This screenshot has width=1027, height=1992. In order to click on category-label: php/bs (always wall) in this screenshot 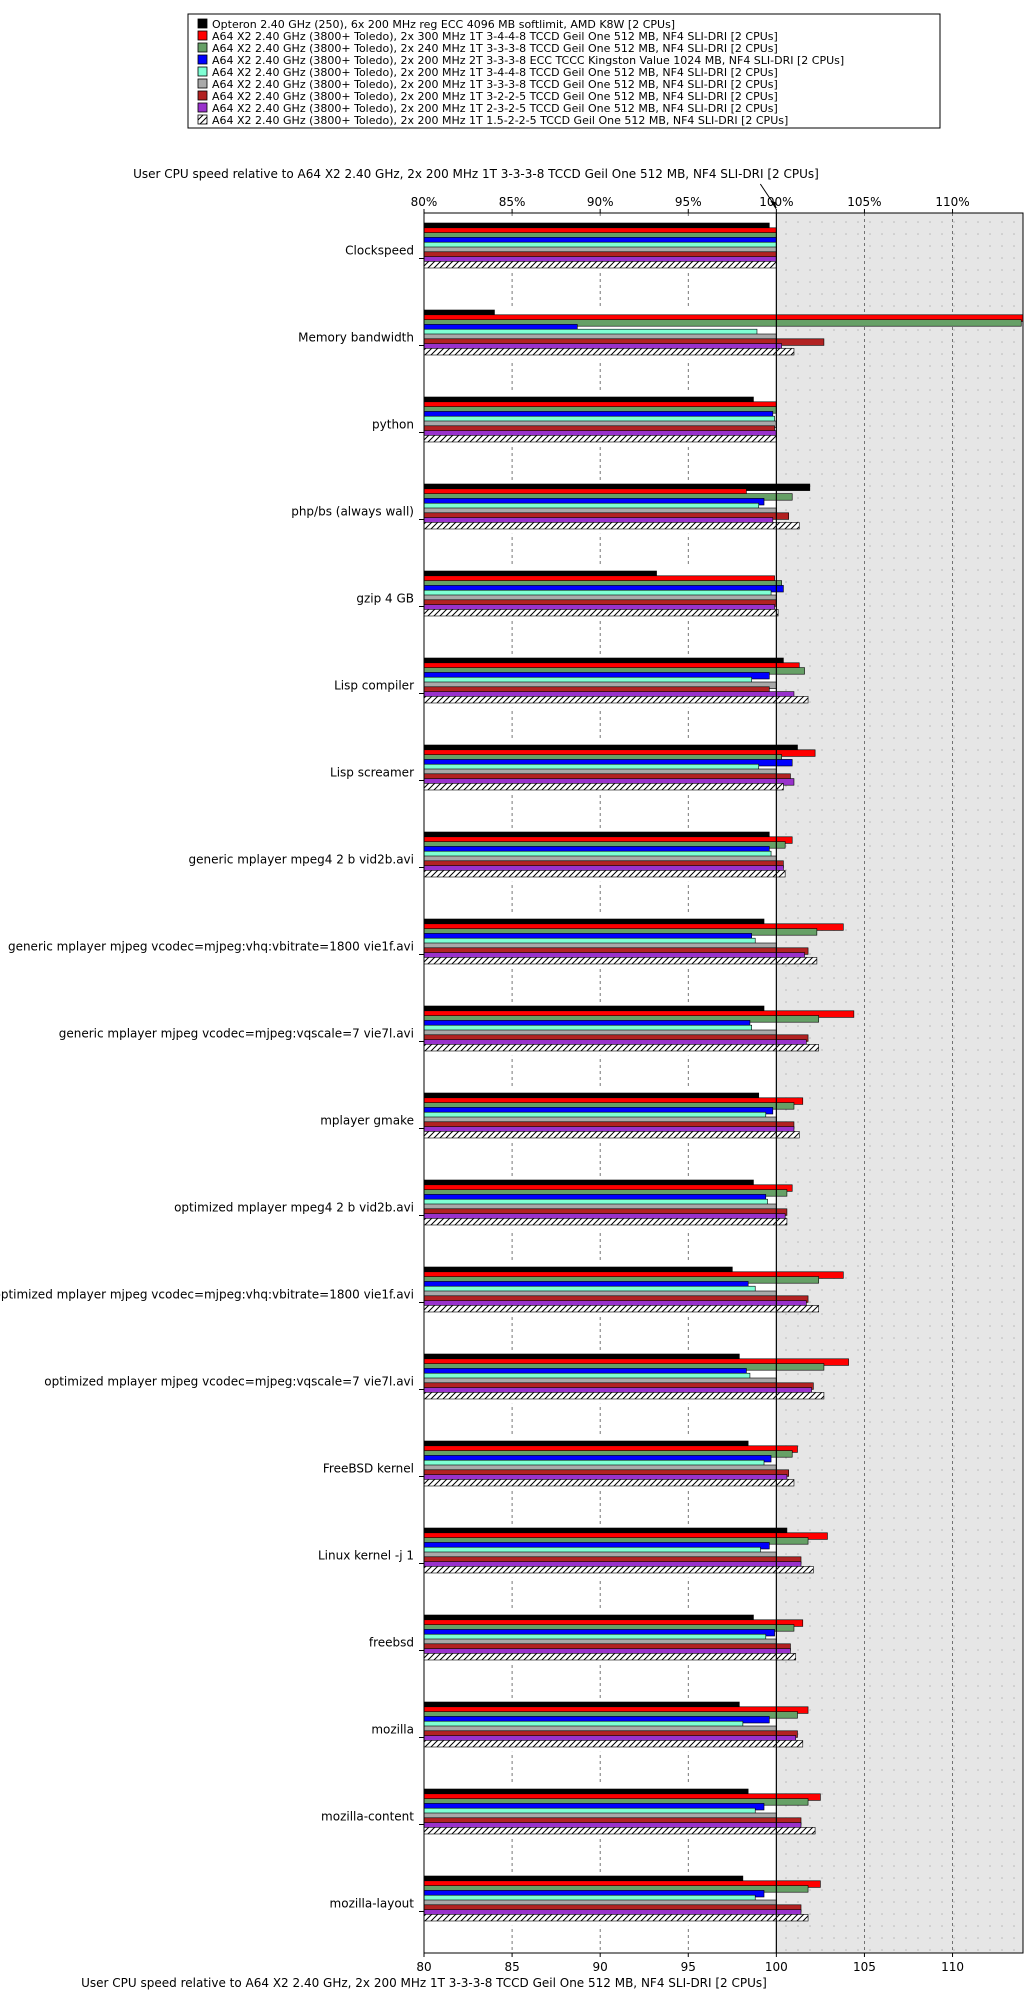, I will do `click(352, 512)`.